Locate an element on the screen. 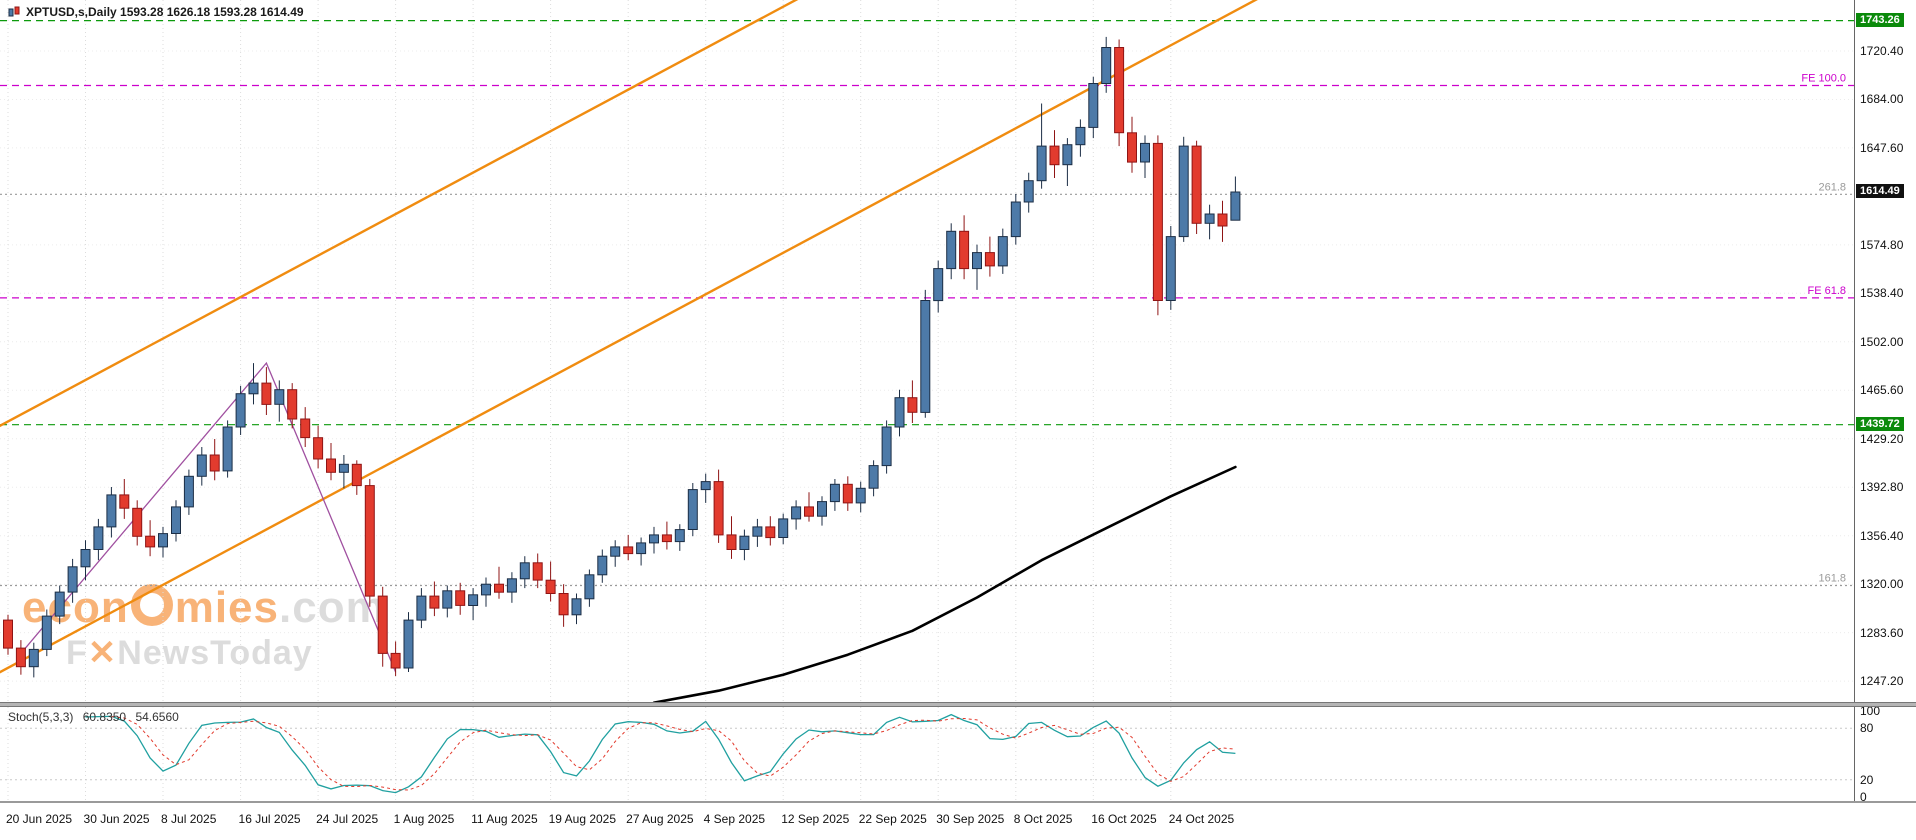  date-label: 22 Sep 2025 is located at coordinates (892, 819).